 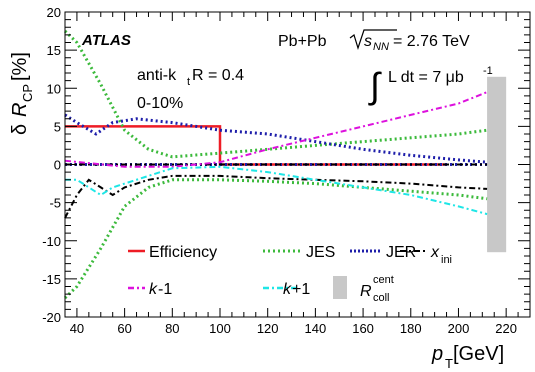 I want to click on x-tick-label: 140, so click(x=316, y=328).